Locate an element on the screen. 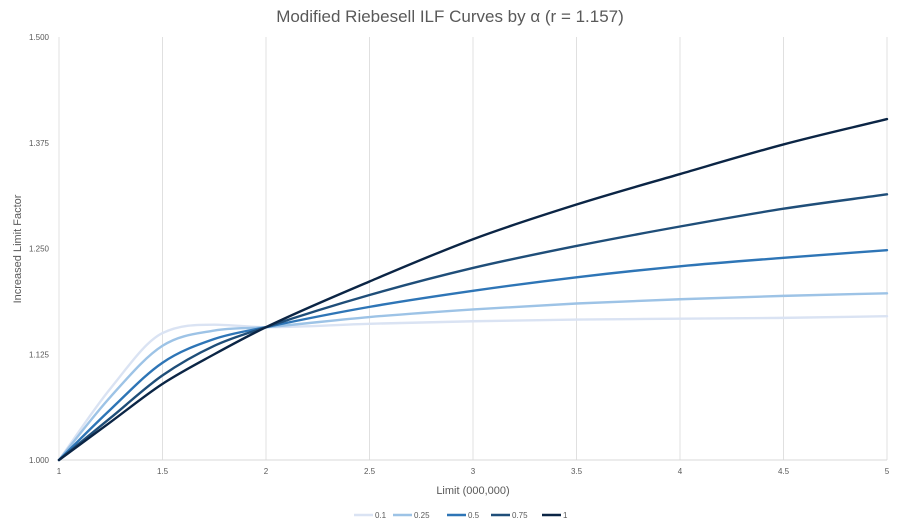  y-axis-ticks: 1.000 1.125 1.250 1.375 1.500 is located at coordinates (39, 249).